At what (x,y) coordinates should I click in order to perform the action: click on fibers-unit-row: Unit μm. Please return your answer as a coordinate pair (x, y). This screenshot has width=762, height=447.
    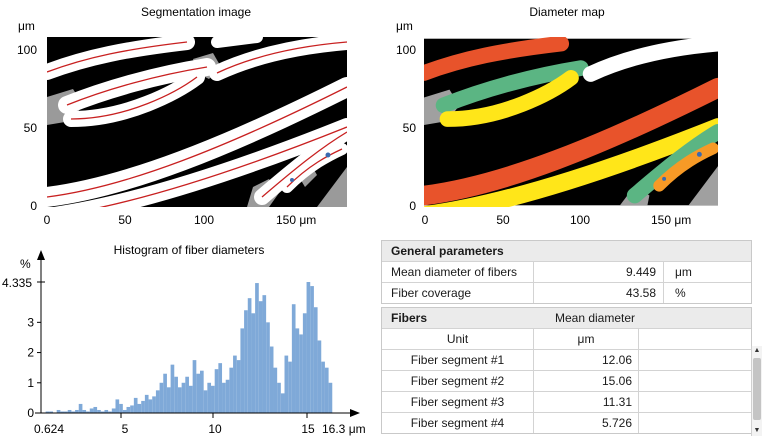
    Looking at the image, I should click on (566, 339).